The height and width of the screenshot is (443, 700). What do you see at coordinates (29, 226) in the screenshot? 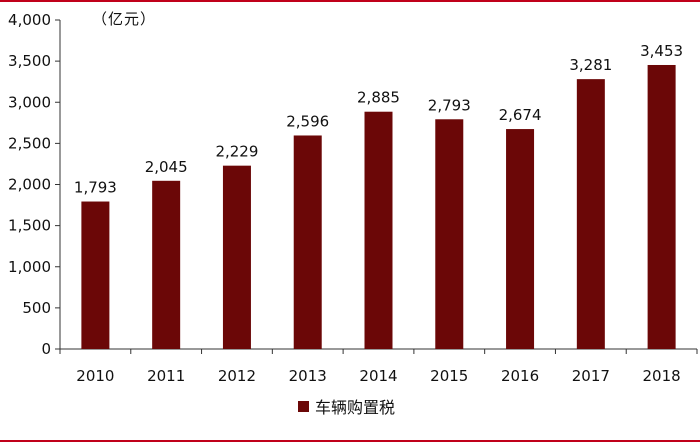
I see `y-tick-label: 1,500` at bounding box center [29, 226].